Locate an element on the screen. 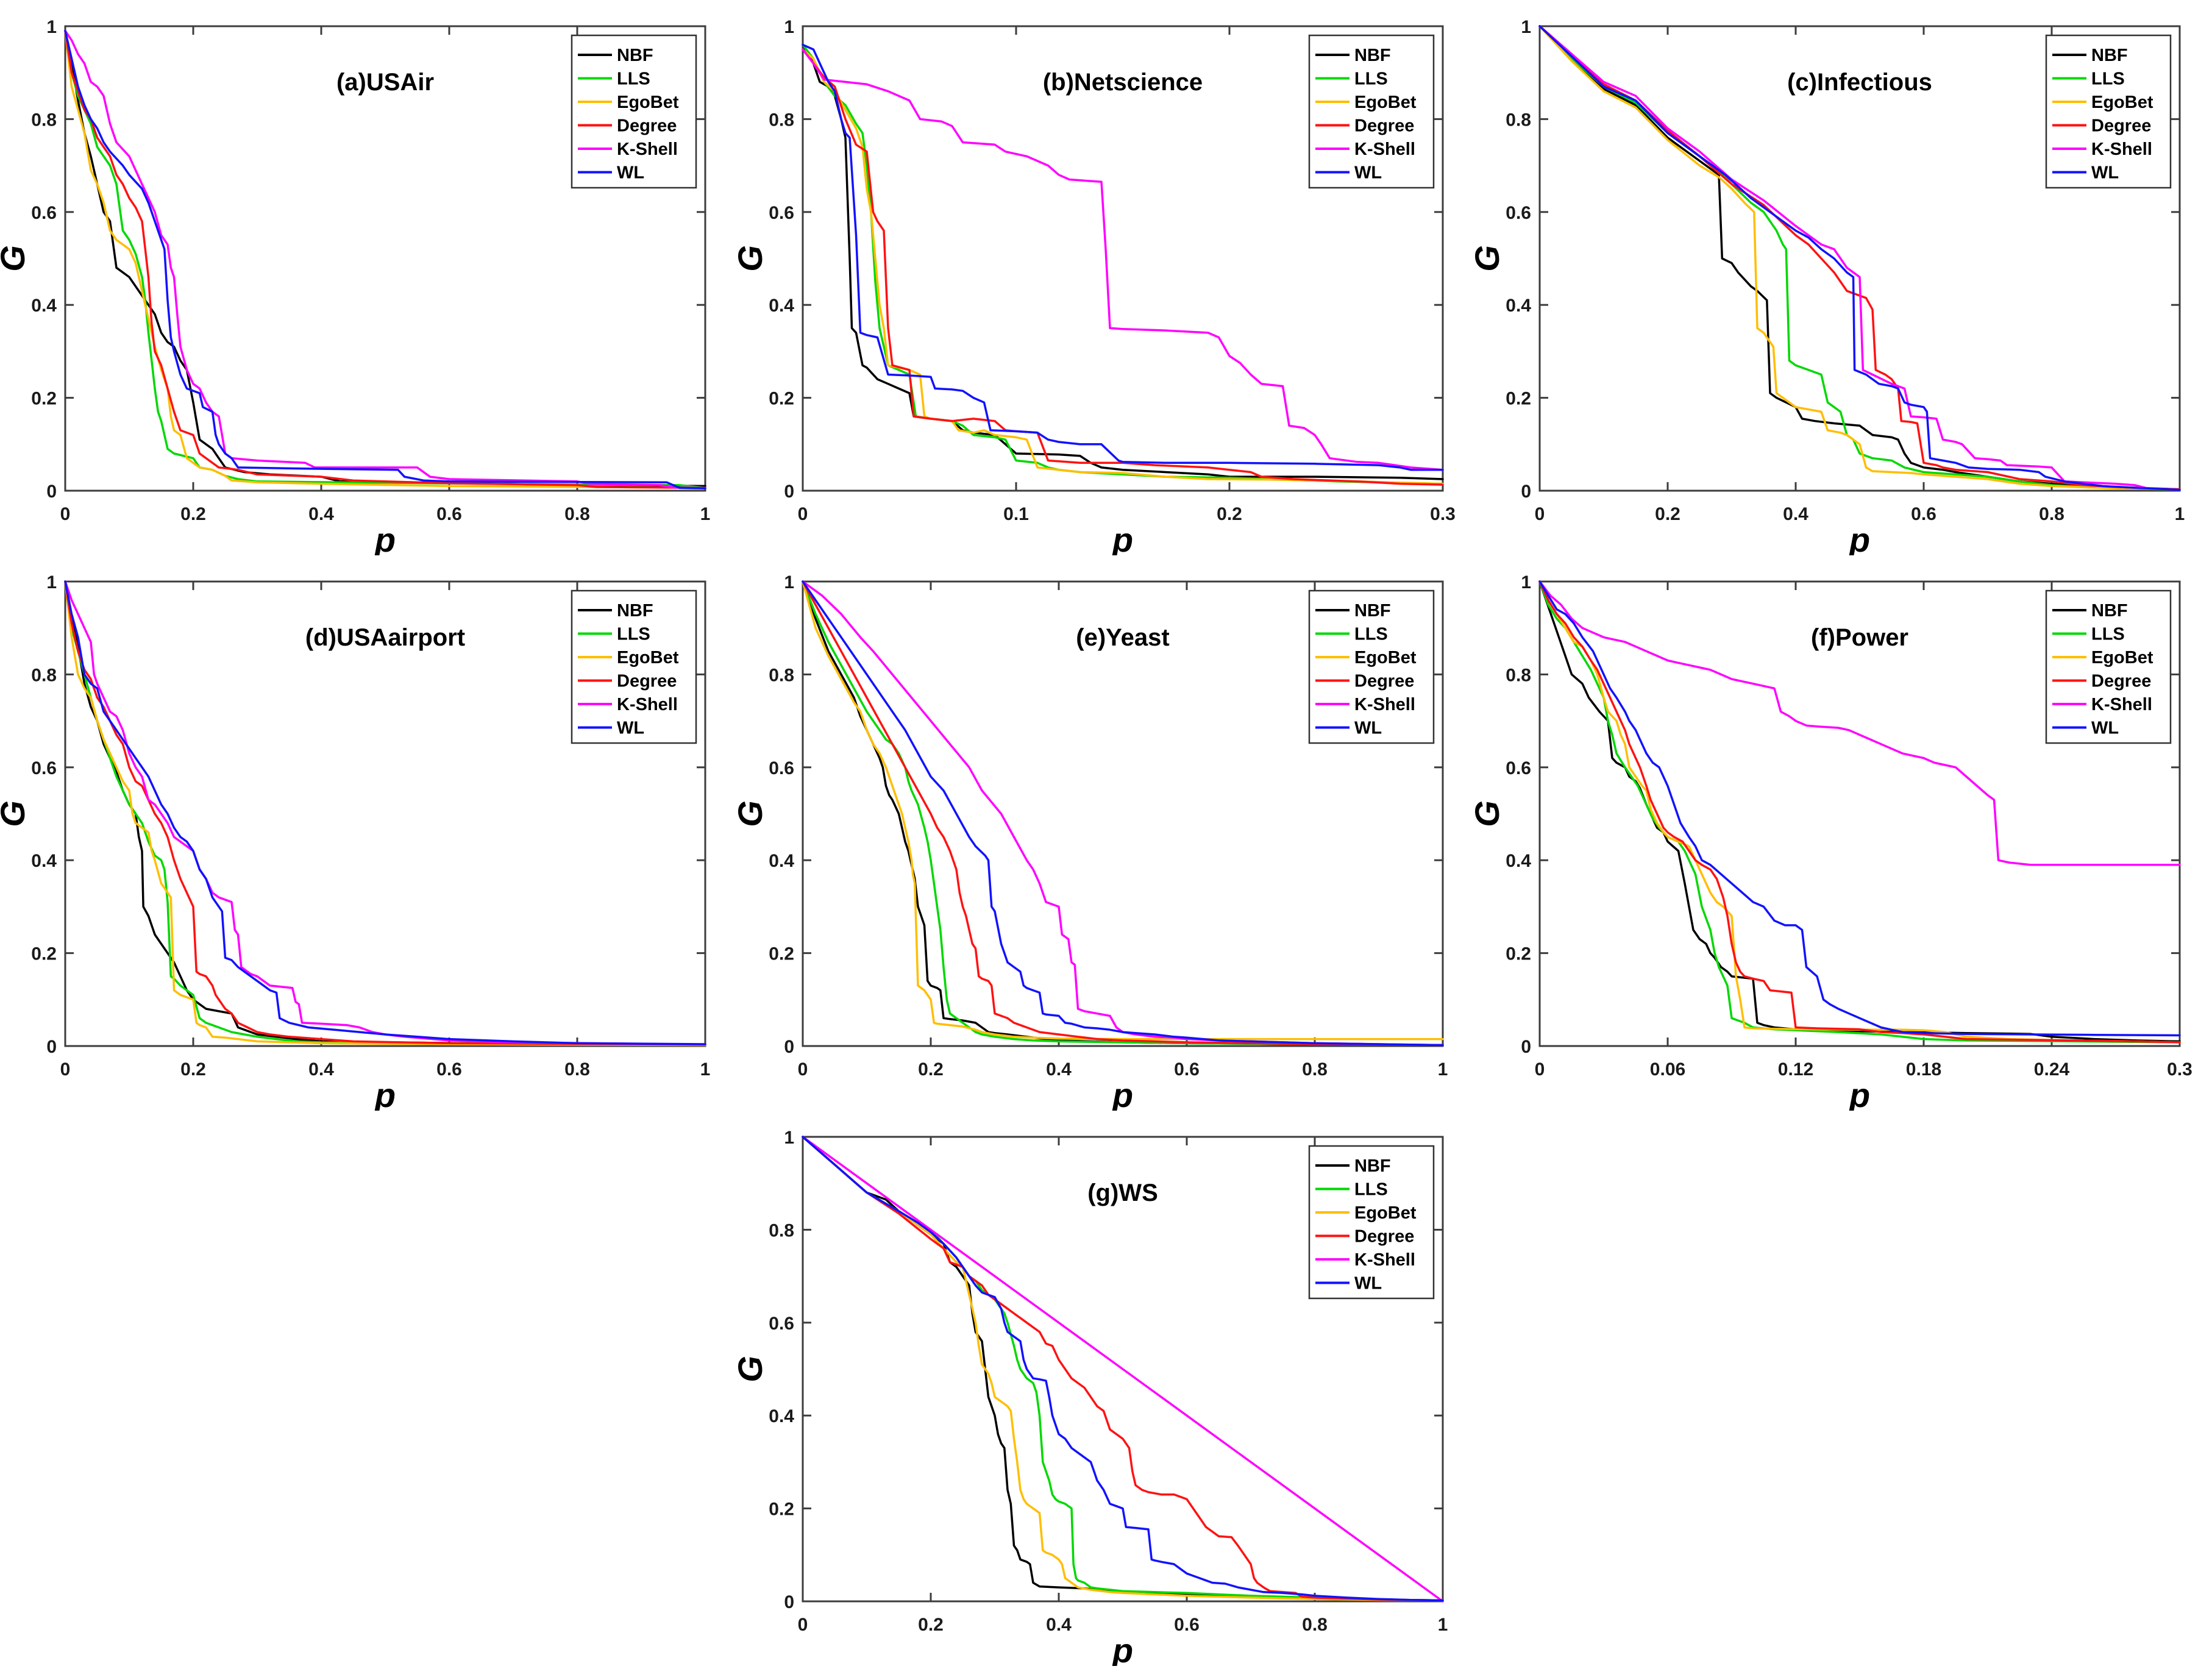 Image resolution: width=2212 pixels, height=1669 pixels. x-tick-label: 0.06 is located at coordinates (1667, 1069).